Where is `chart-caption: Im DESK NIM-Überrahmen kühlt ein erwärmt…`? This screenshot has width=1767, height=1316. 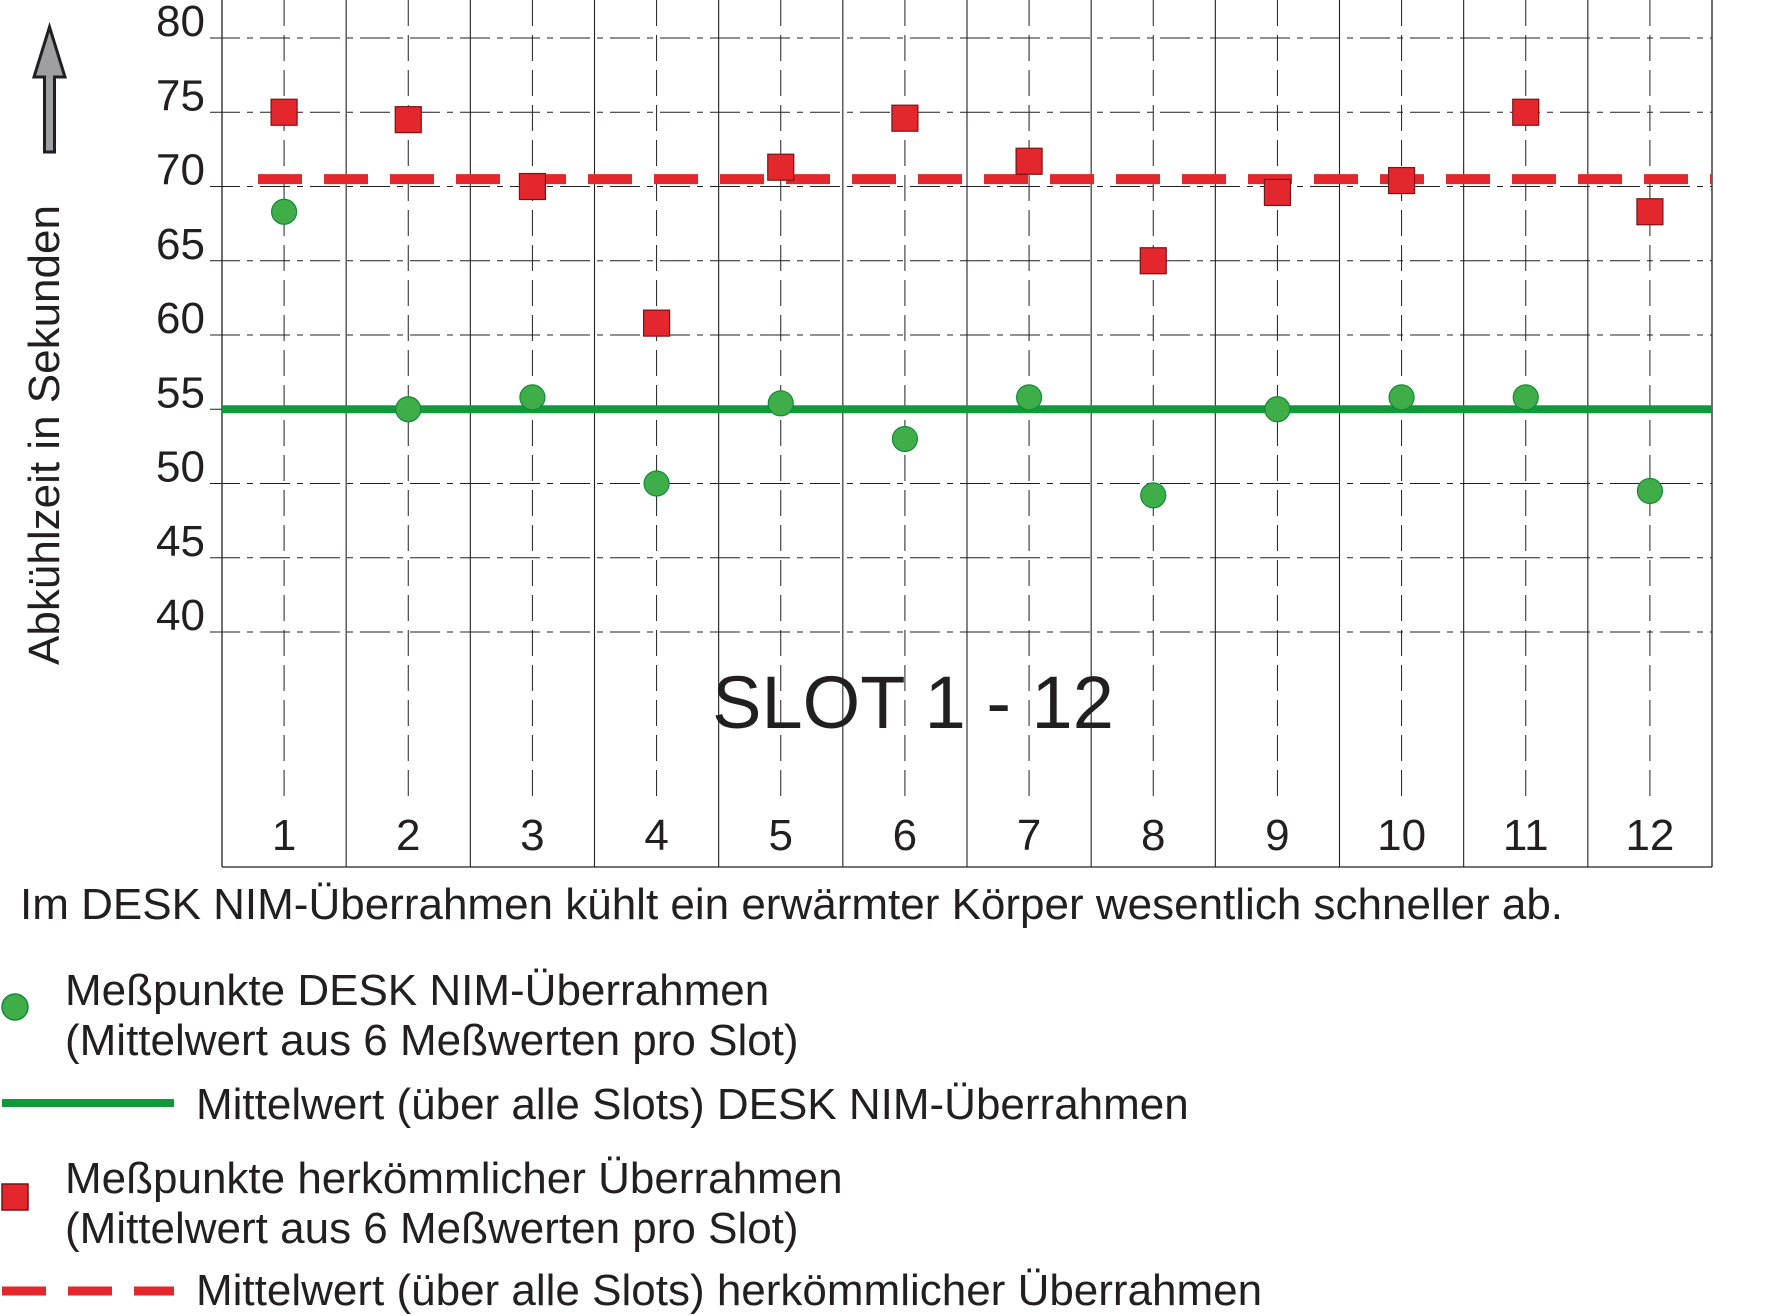
chart-caption: Im DESK NIM-Überrahmen kühlt ein erwärmt… is located at coordinates (792, 904).